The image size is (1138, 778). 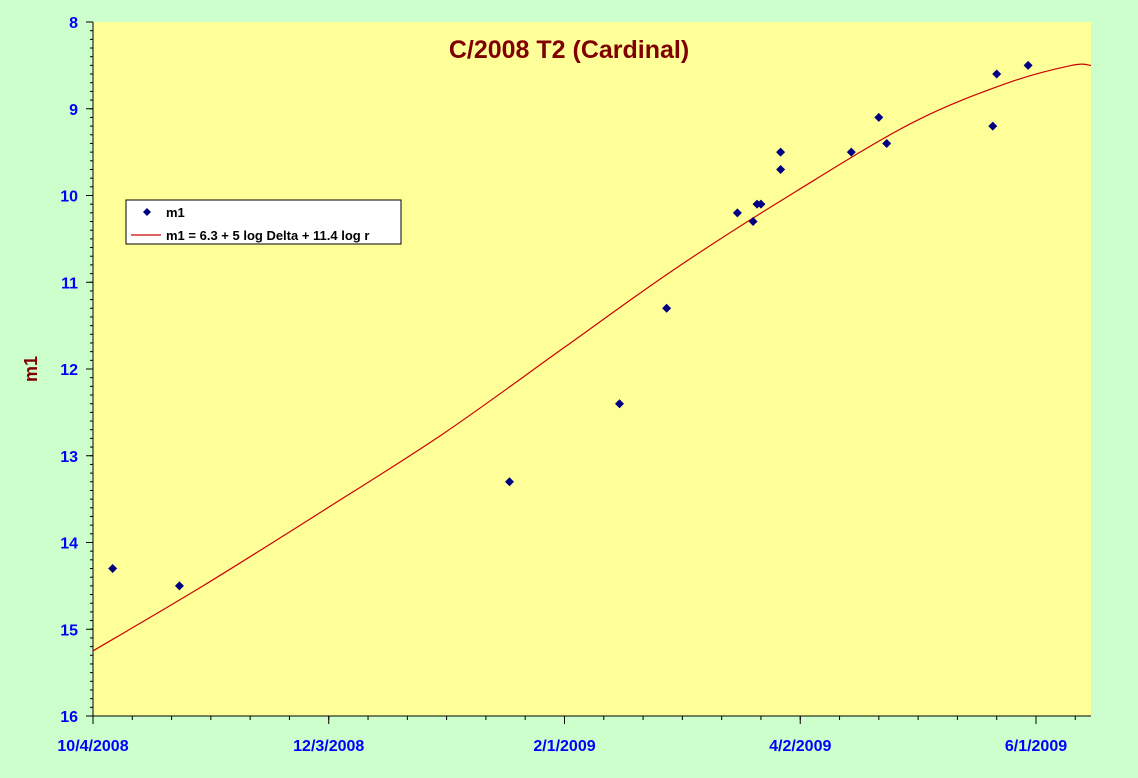 What do you see at coordinates (92, 746) in the screenshot?
I see `x-tick-label: 10/4/2008` at bounding box center [92, 746].